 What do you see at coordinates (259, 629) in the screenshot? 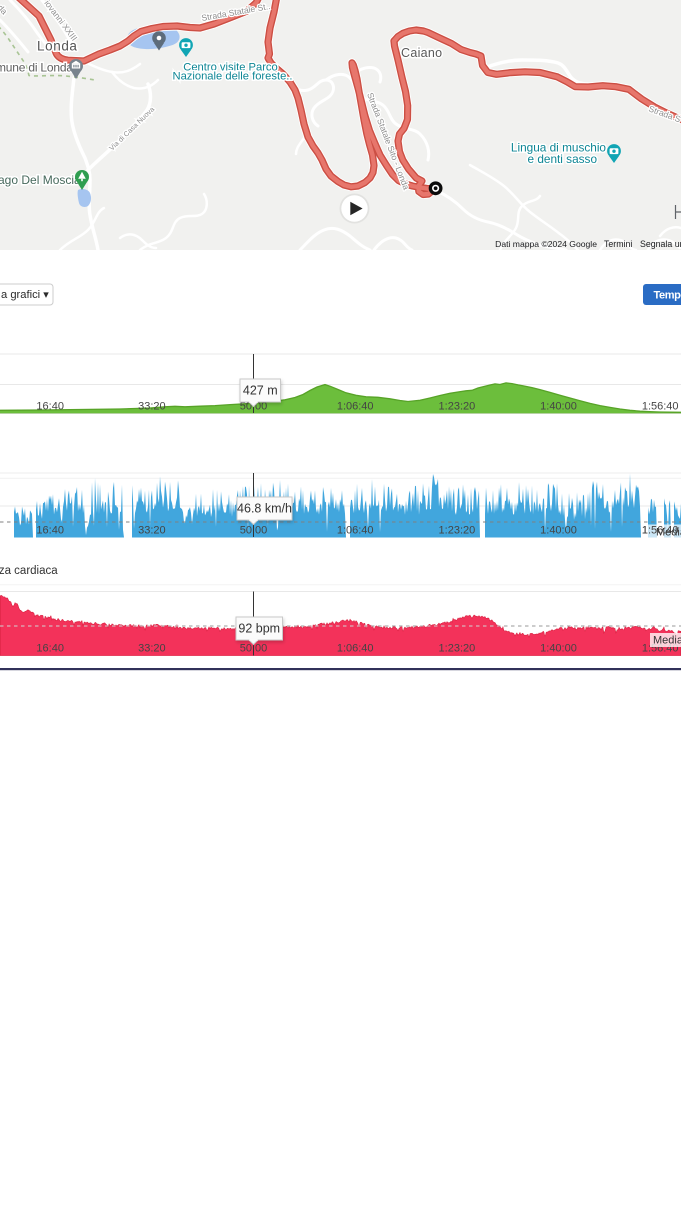
I see `svg-text: 92 bpm` at bounding box center [259, 629].